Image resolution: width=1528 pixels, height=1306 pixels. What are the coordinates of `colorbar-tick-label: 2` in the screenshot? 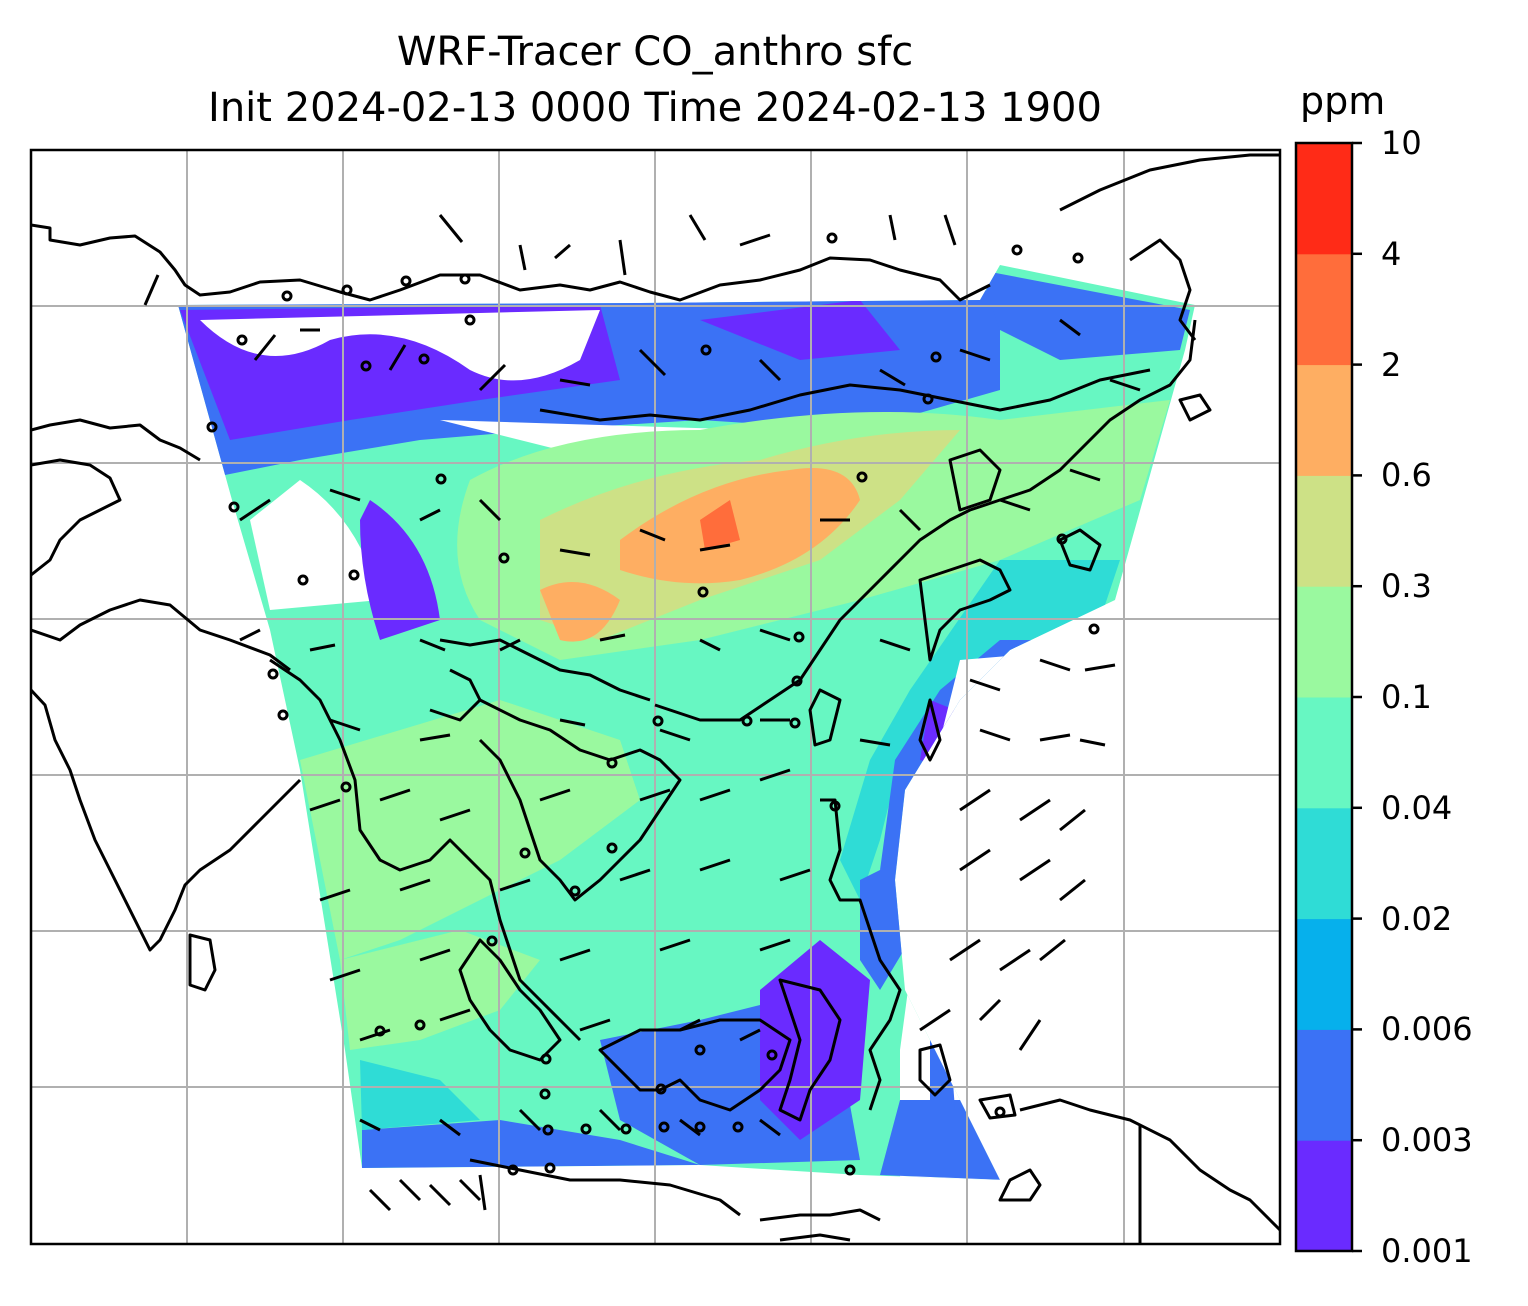 It's located at (1391, 364).